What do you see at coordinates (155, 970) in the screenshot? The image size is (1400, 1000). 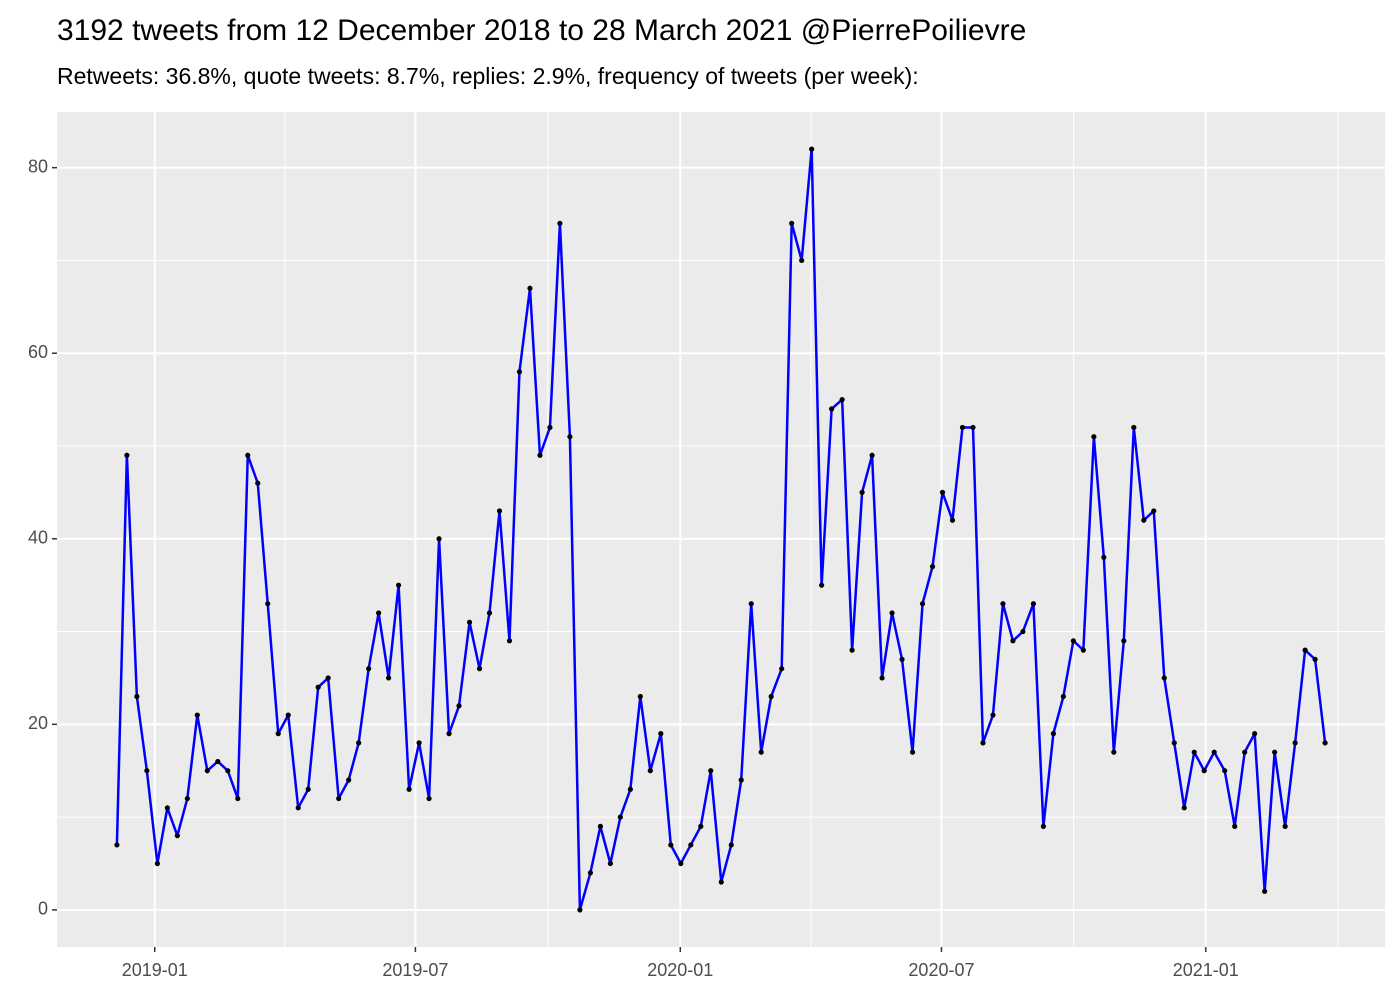 I see `x-tick-label: 2019-01` at bounding box center [155, 970].